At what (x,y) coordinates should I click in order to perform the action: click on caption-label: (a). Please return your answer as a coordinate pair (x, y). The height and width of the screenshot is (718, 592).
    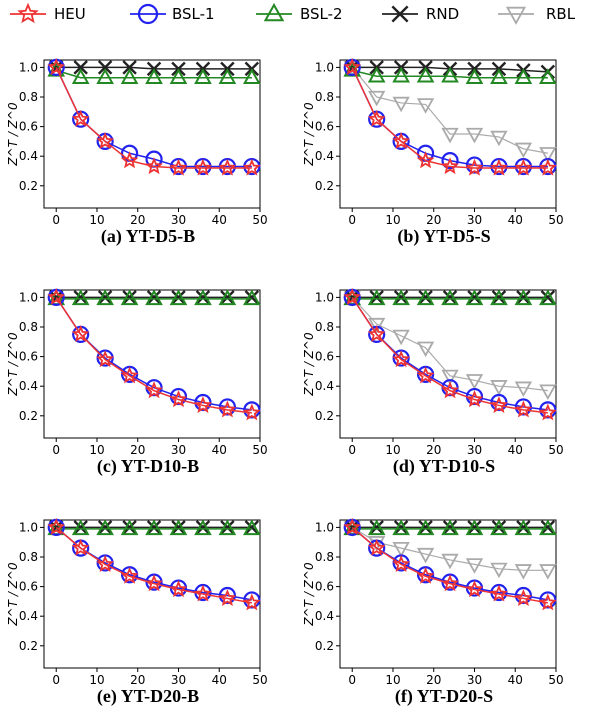
    Looking at the image, I should click on (111, 236).